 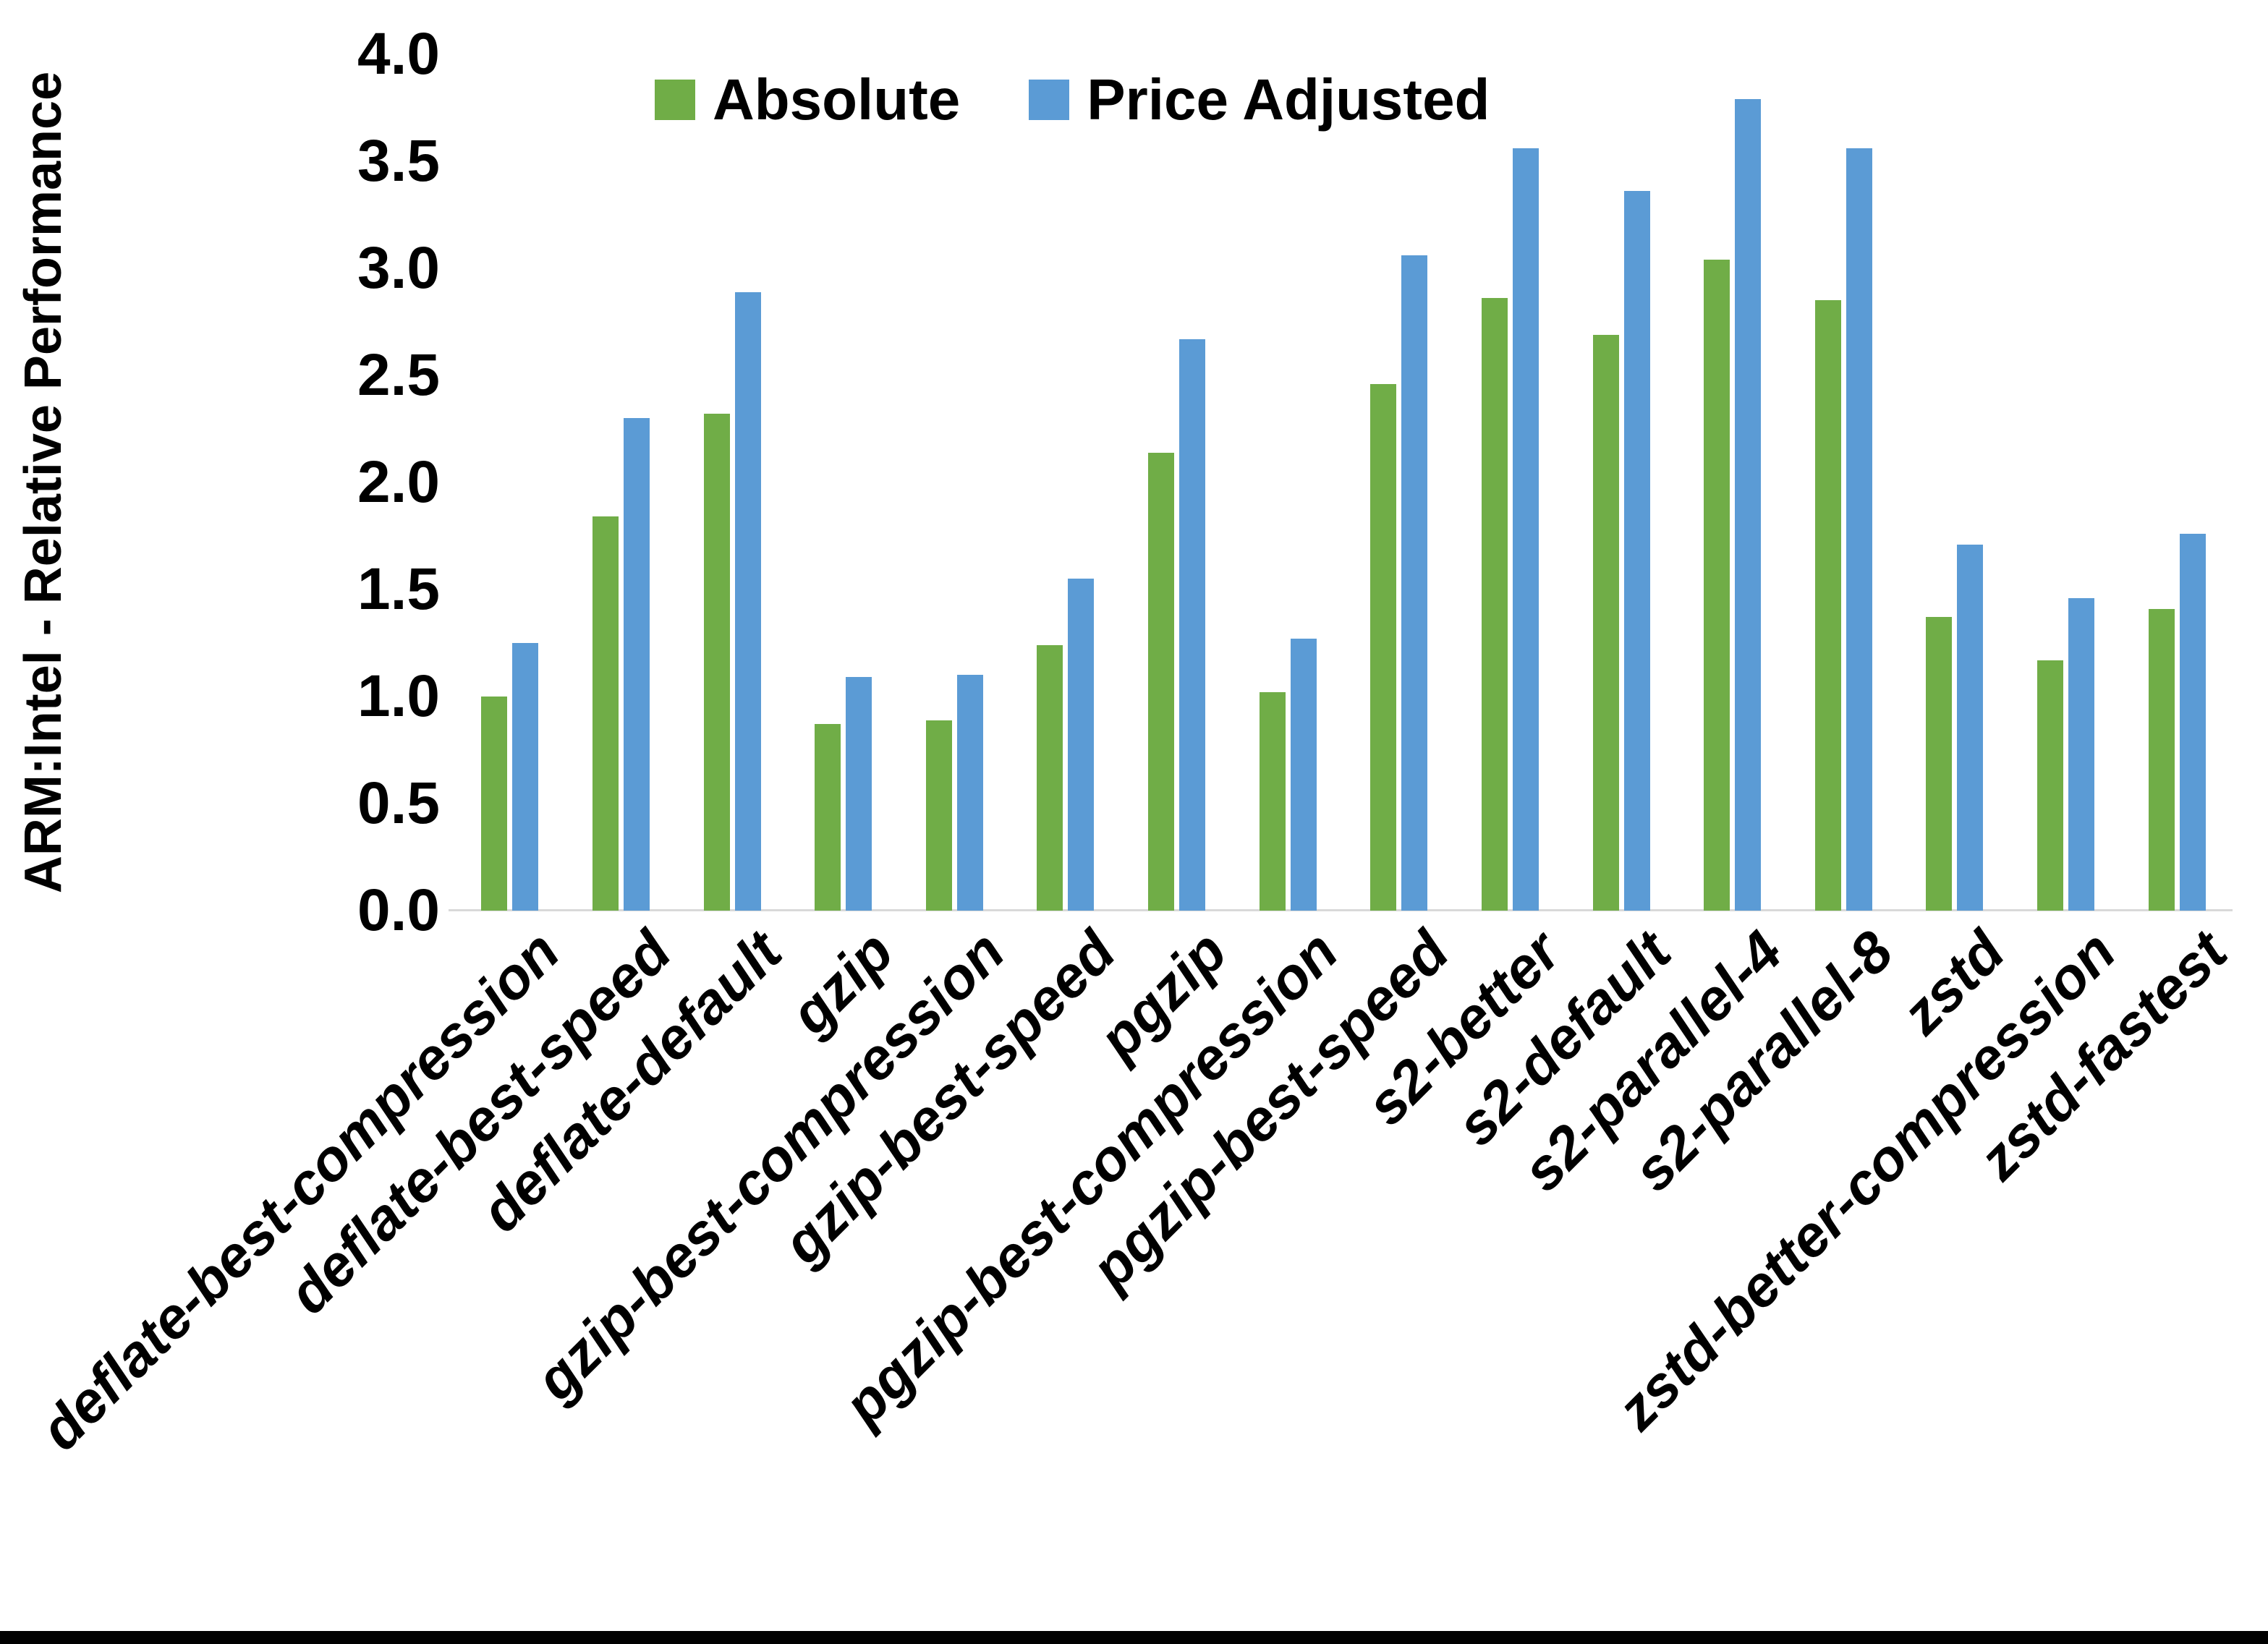 I want to click on bar-price-adjusted-gzip-best-speed, so click(x=1081, y=745).